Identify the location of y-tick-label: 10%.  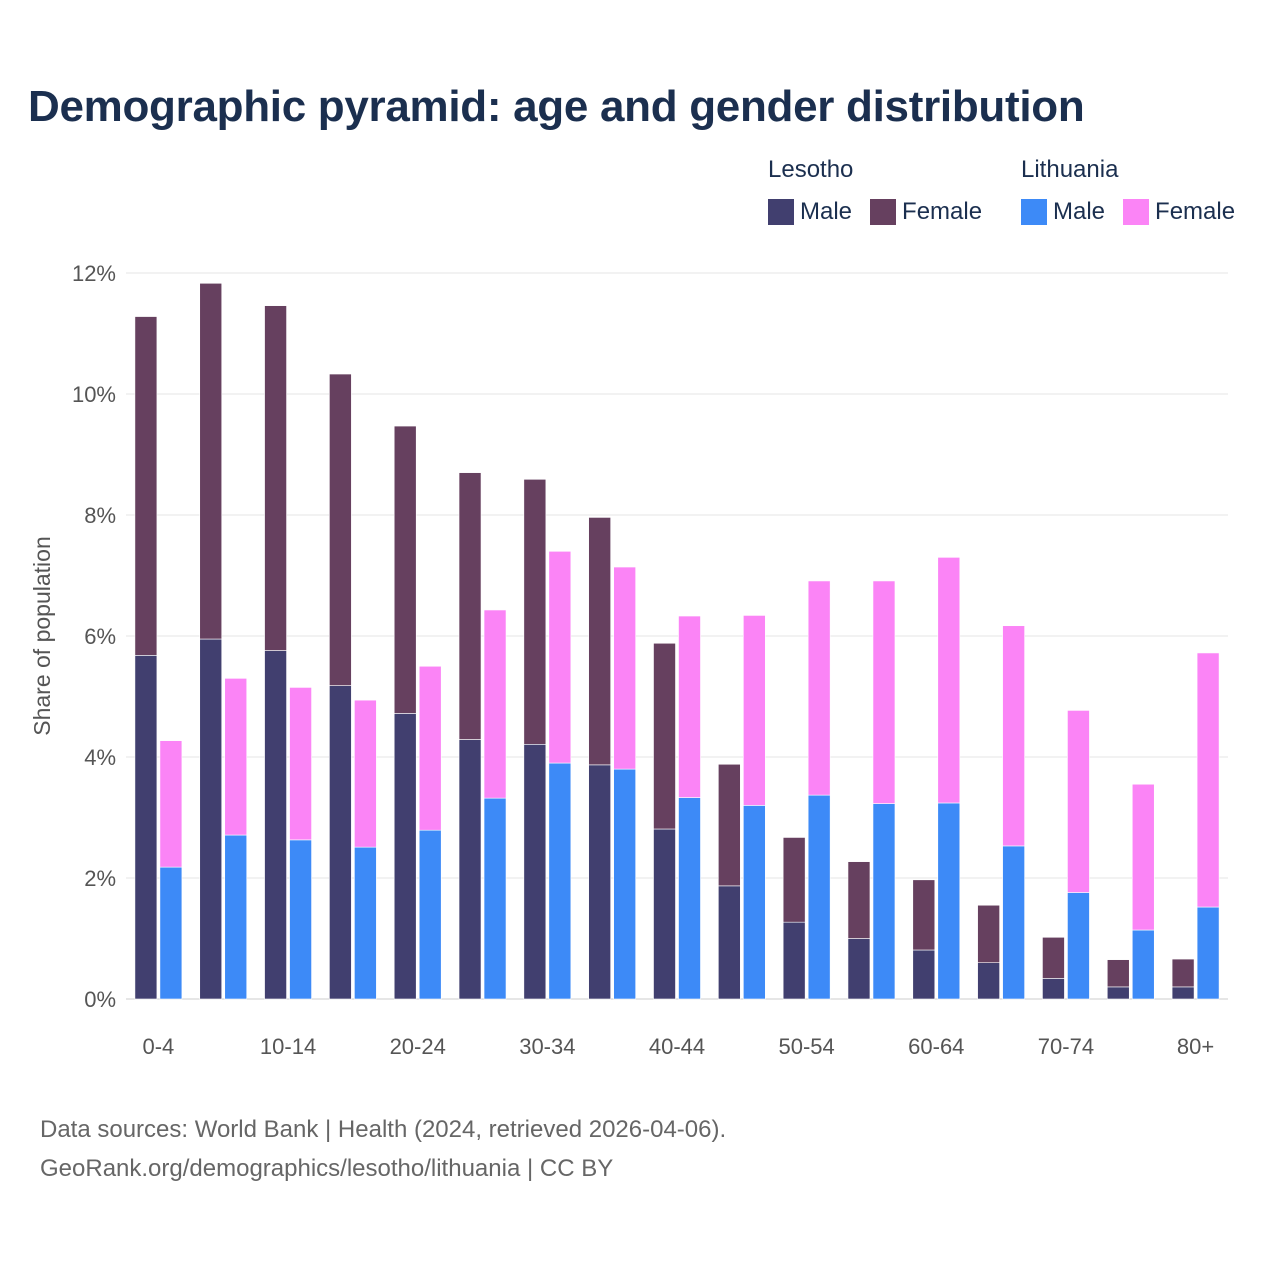
(94, 394).